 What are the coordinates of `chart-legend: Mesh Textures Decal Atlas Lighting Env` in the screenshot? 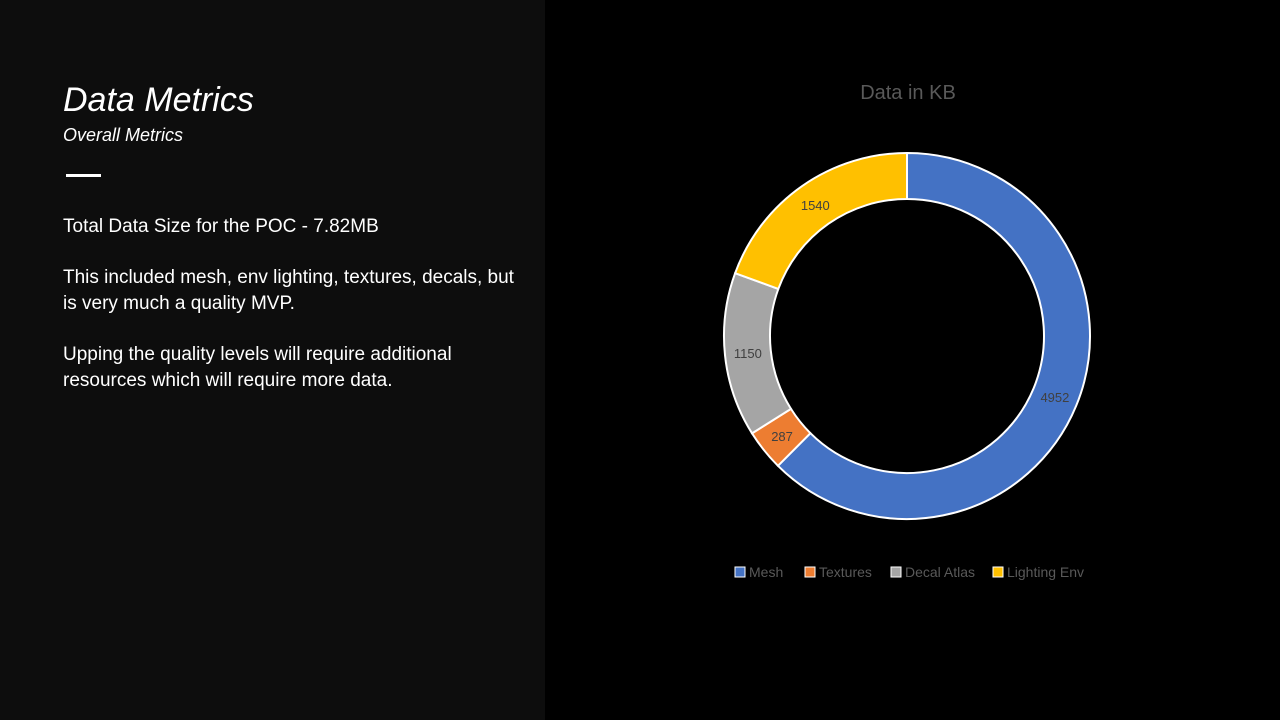 It's located at (909, 572).